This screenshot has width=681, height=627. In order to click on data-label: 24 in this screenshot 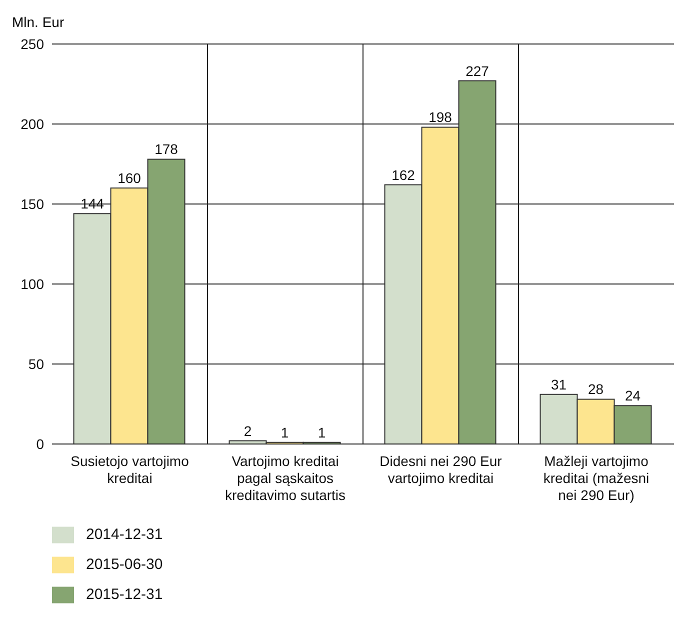, I will do `click(632, 396)`.